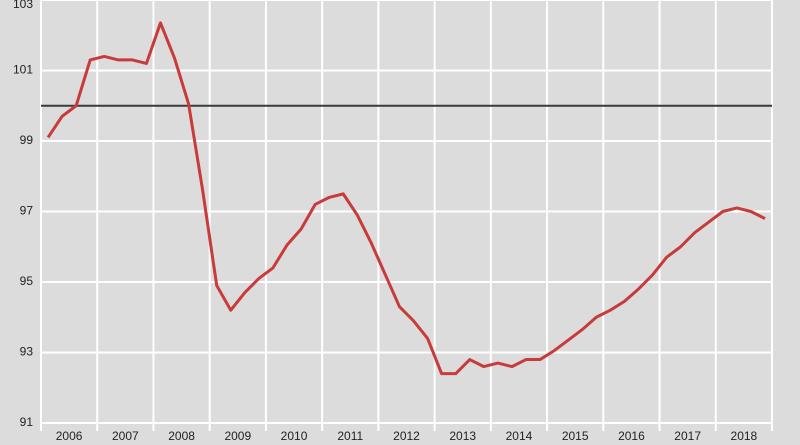 This screenshot has width=800, height=445. I want to click on x-tick-label: 2010, so click(294, 436).